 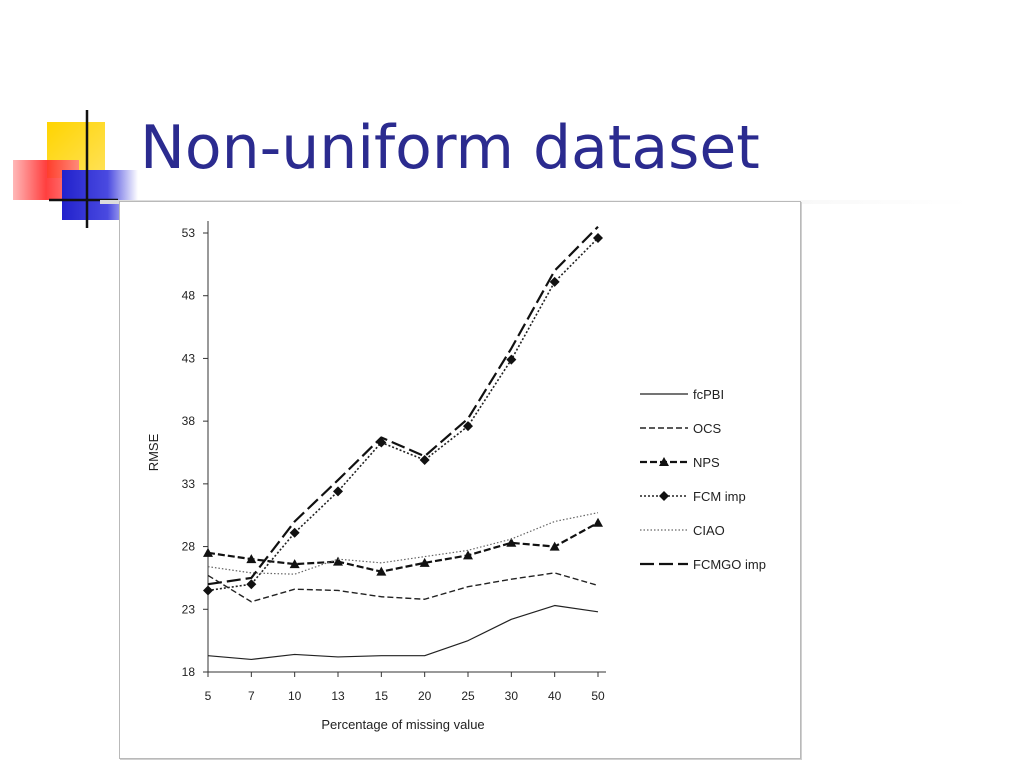 I want to click on x-tick-label: 50, so click(x=598, y=696).